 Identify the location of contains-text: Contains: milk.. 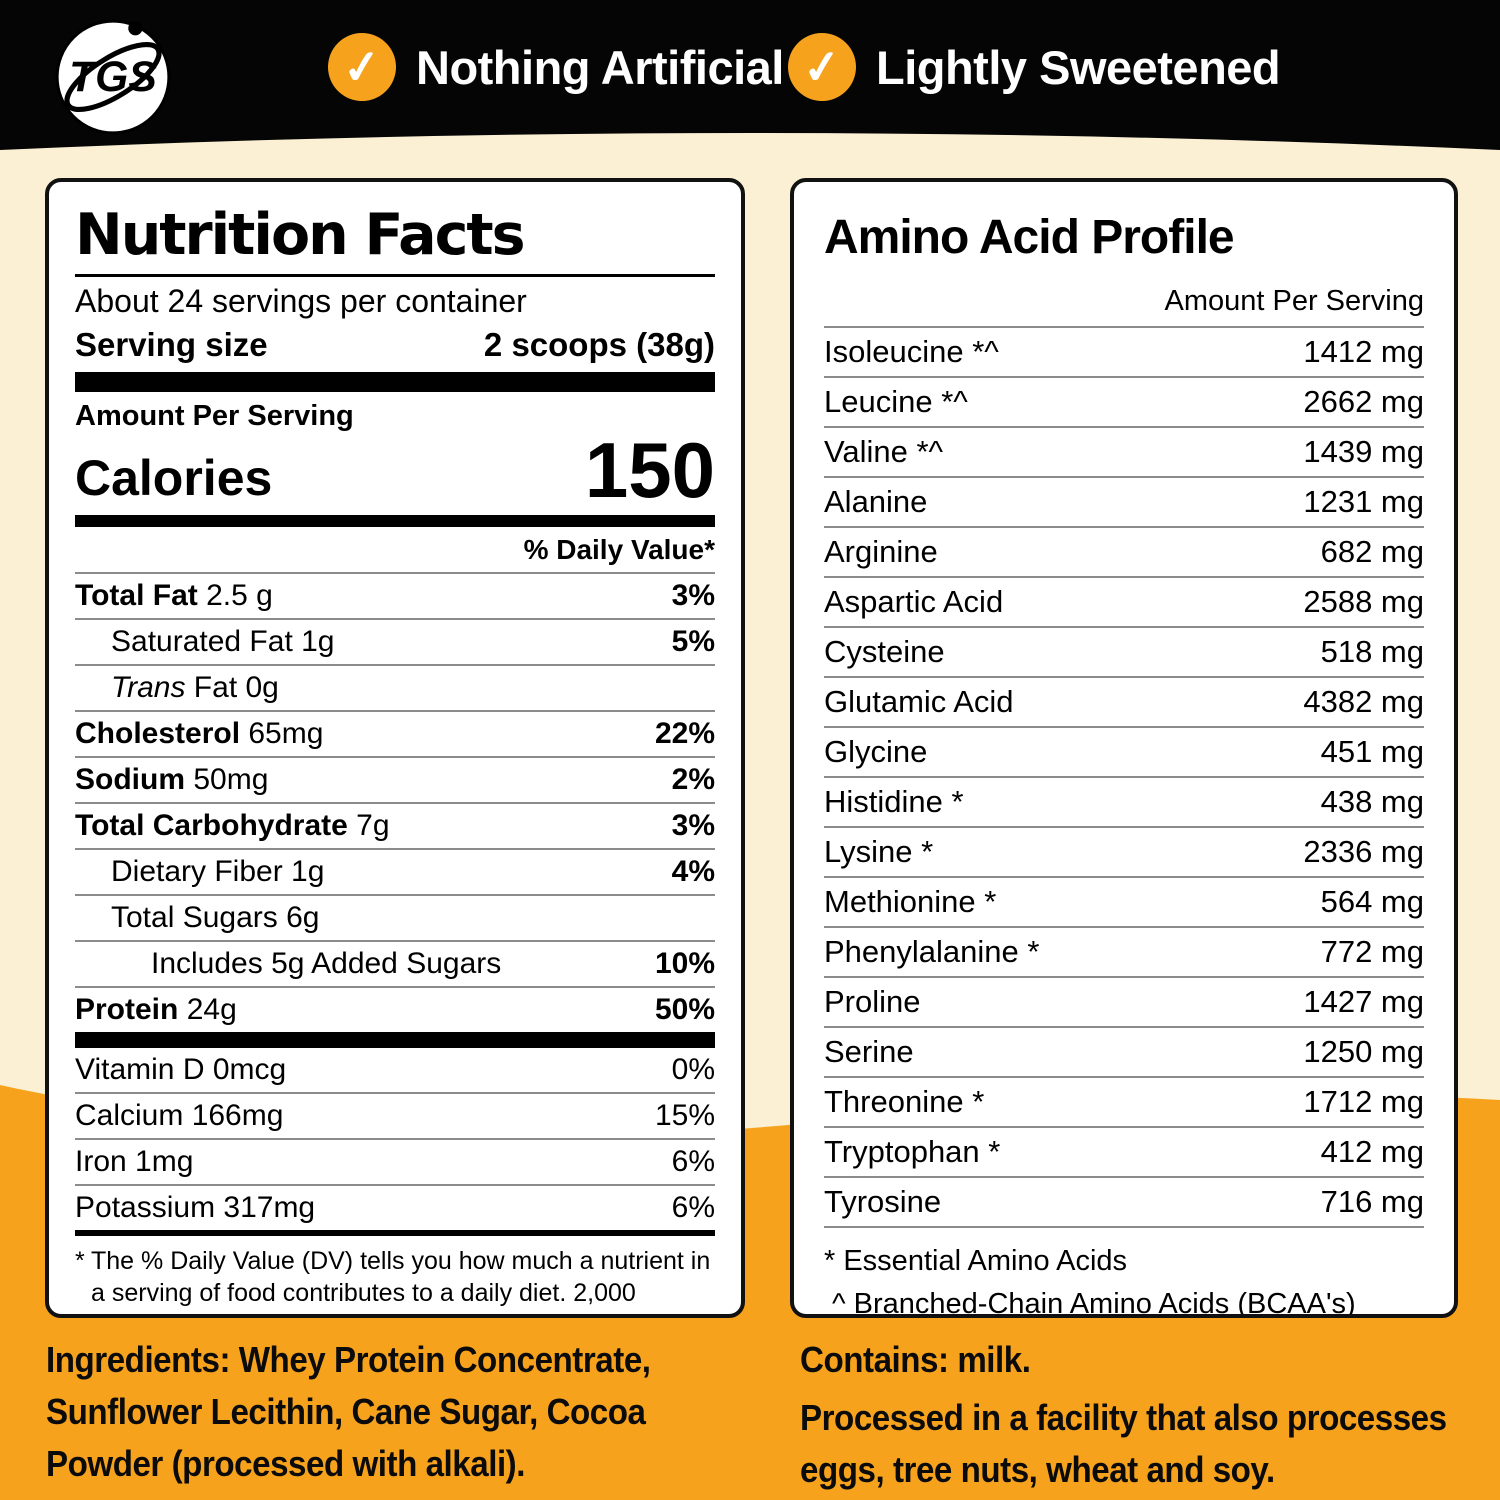
(915, 1359).